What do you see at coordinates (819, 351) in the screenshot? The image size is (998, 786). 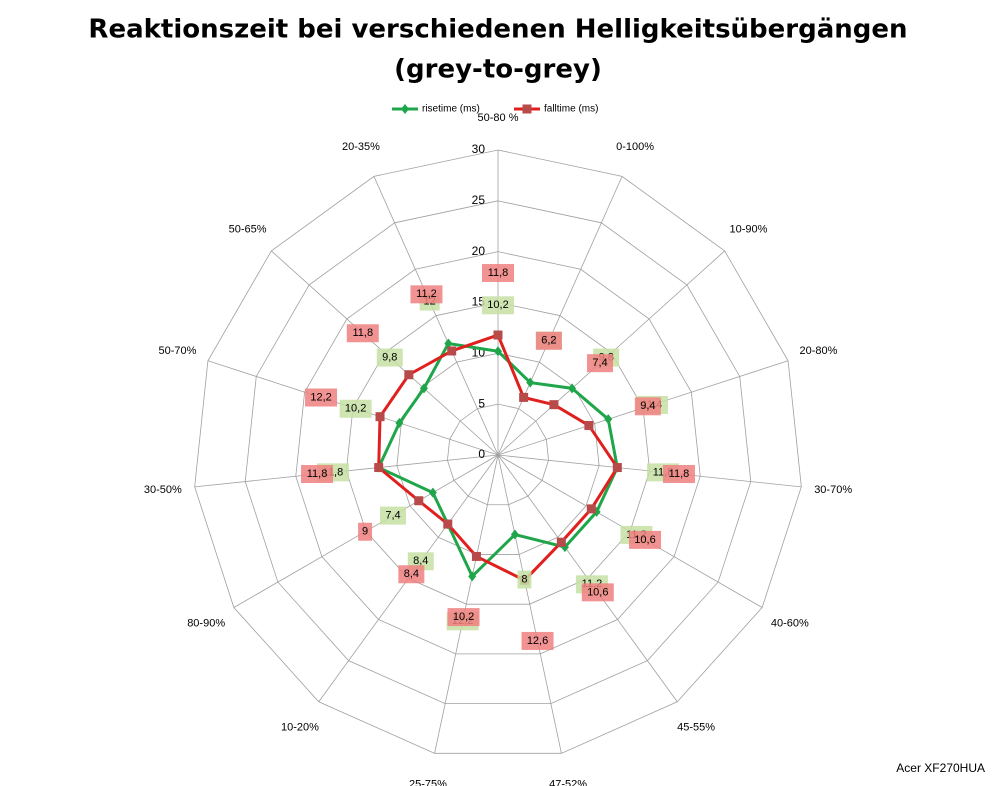 I see `category-label: 20-80%` at bounding box center [819, 351].